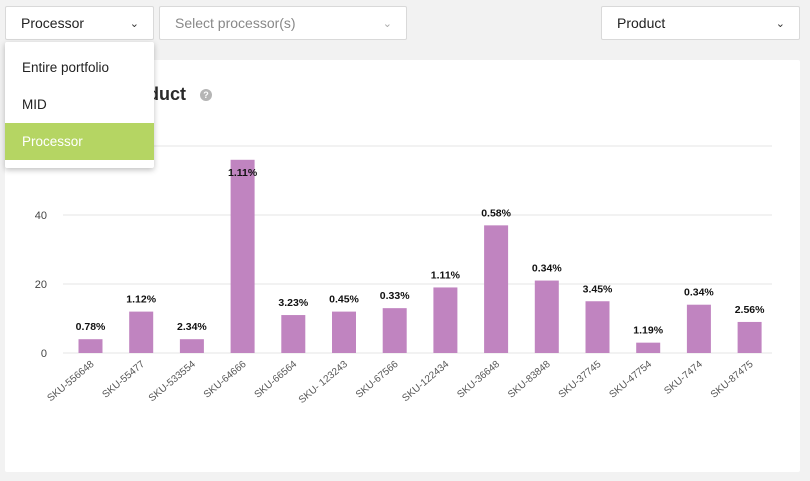 The width and height of the screenshot is (810, 481). I want to click on data-label: 1.19%, so click(648, 331).